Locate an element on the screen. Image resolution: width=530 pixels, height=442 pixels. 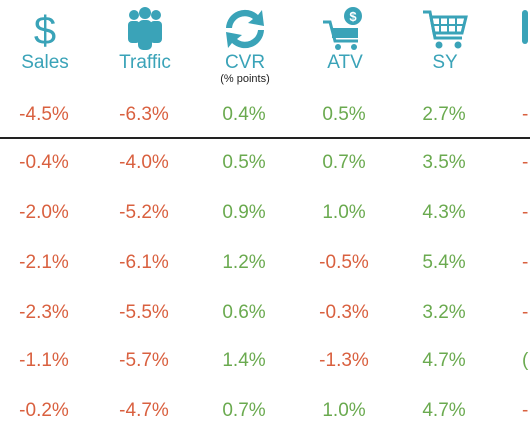
table-cell-sy: 3.5% is located at coordinates (444, 162).